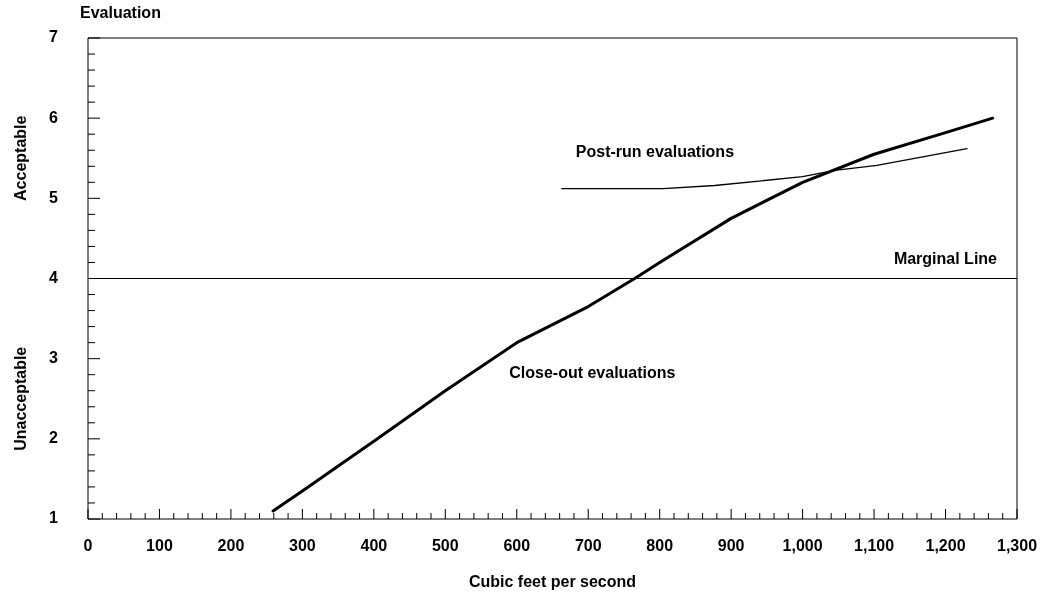 The height and width of the screenshot is (598, 1052). What do you see at coordinates (517, 546) in the screenshot?
I see `x-tick-label: 600` at bounding box center [517, 546].